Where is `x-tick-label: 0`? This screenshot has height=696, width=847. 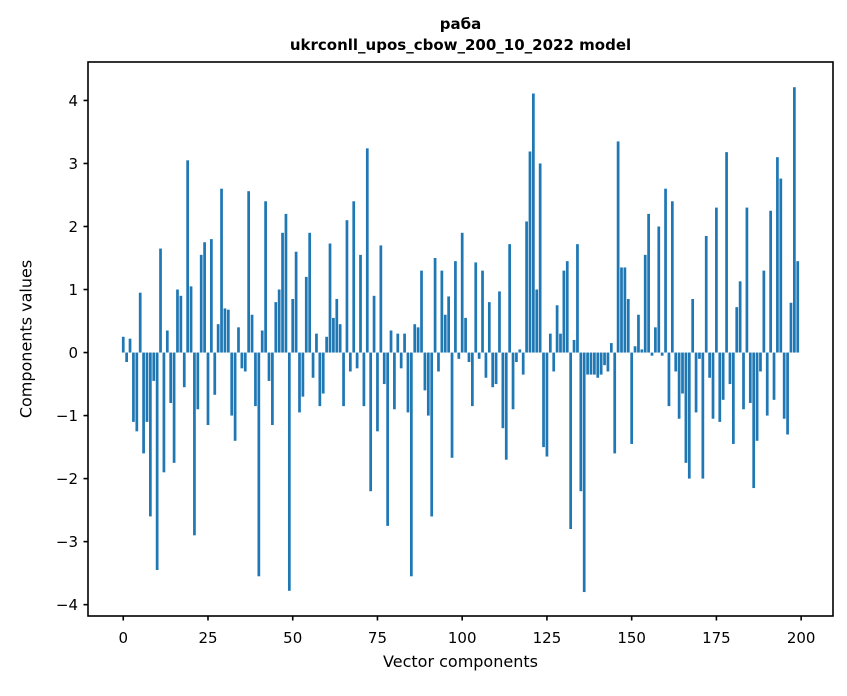
x-tick-label: 0 is located at coordinates (123, 638).